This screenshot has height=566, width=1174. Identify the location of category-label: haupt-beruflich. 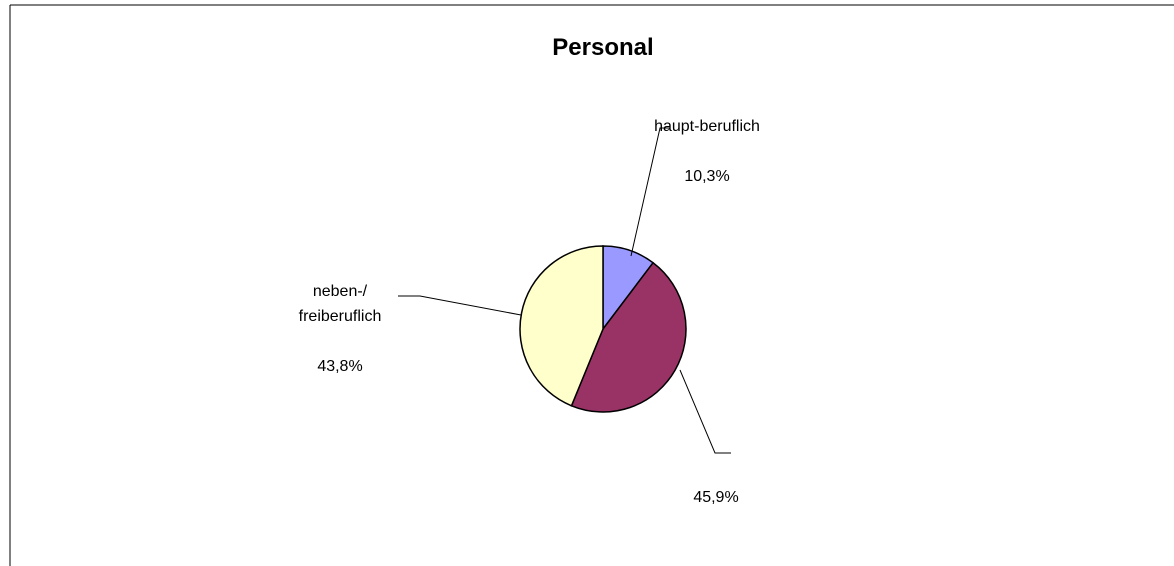
(707, 126).